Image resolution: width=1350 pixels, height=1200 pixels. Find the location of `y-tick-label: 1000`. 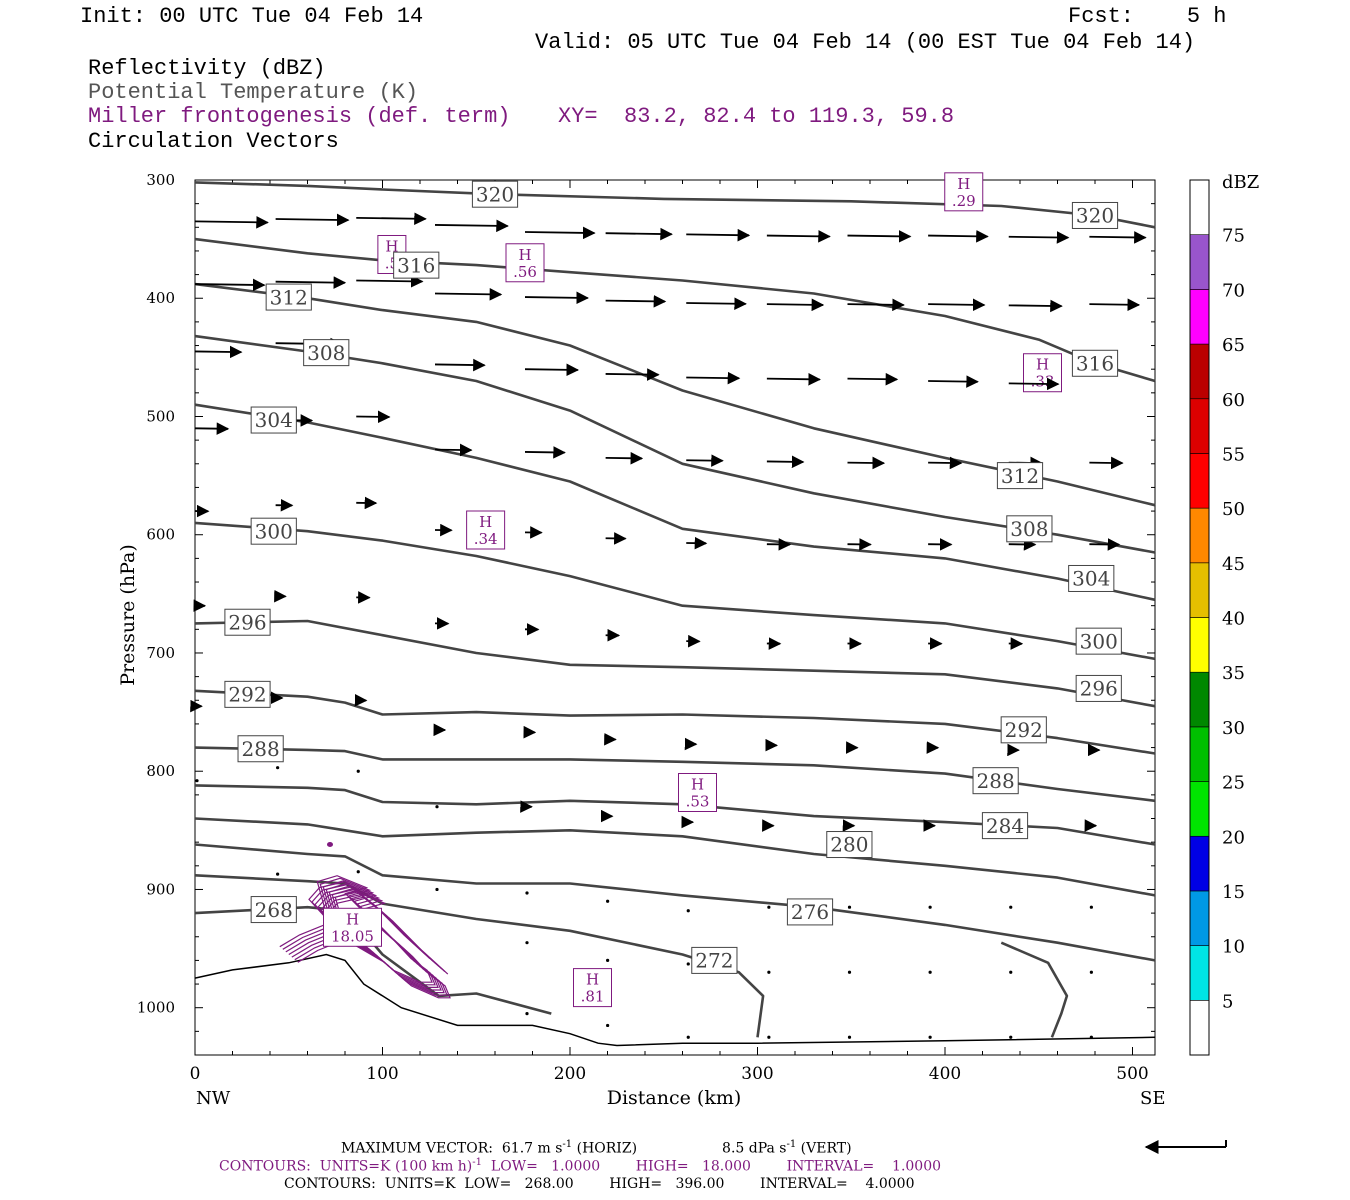

y-tick-label: 1000 is located at coordinates (156, 1008).